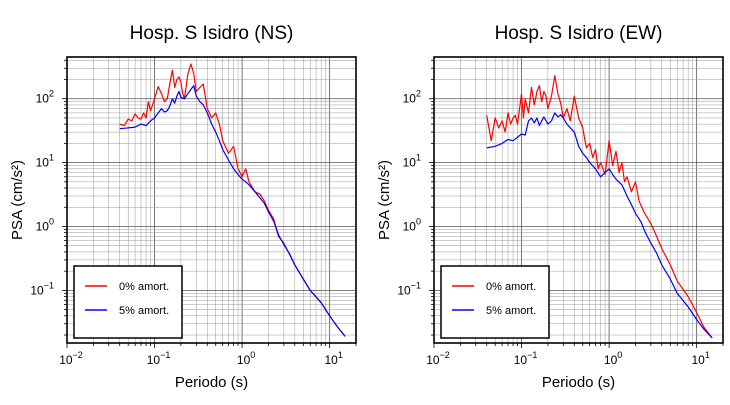  Describe the element at coordinates (579, 33) in the screenshot. I see `chart-title: Hosp. S Isidro (EW)` at that location.